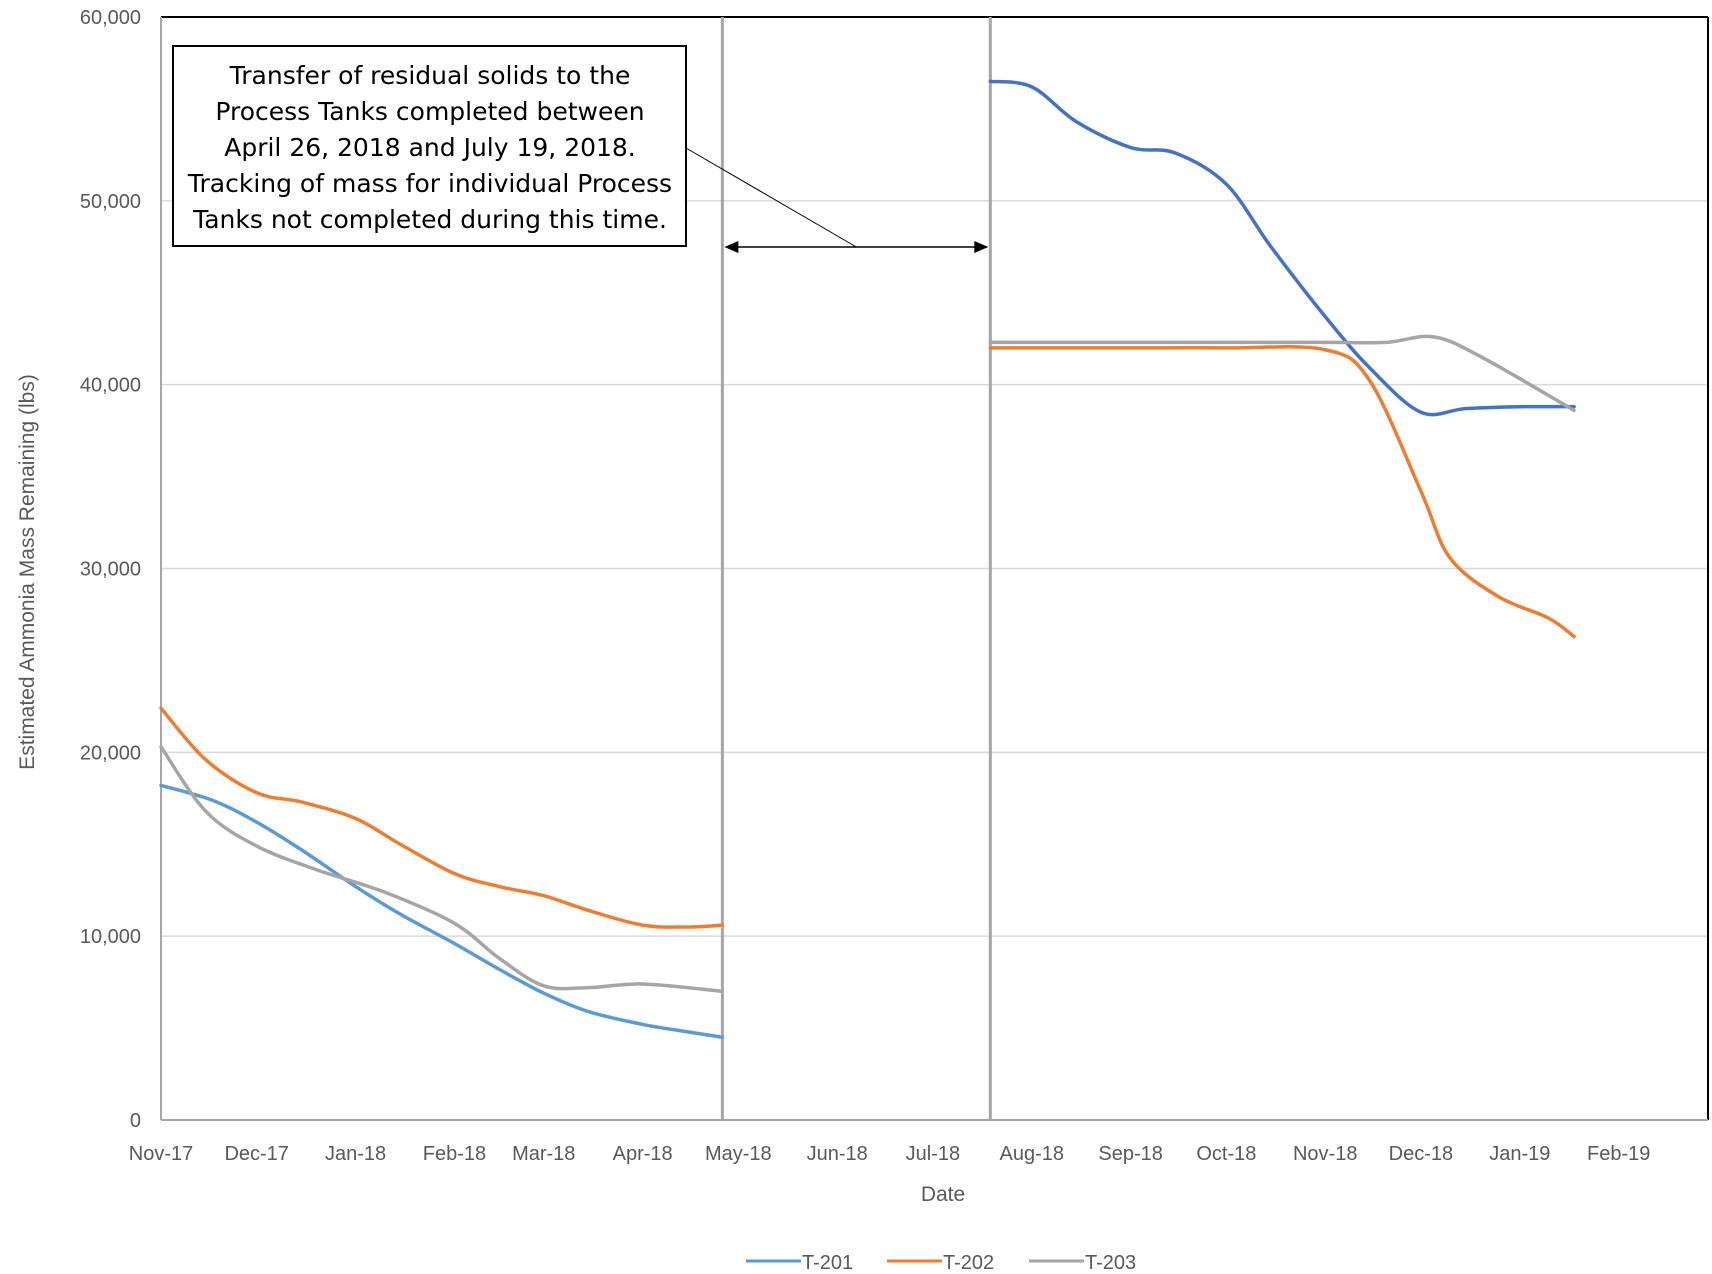 The image size is (1712, 1274). I want to click on arrowhead-right-icon, so click(981, 247).